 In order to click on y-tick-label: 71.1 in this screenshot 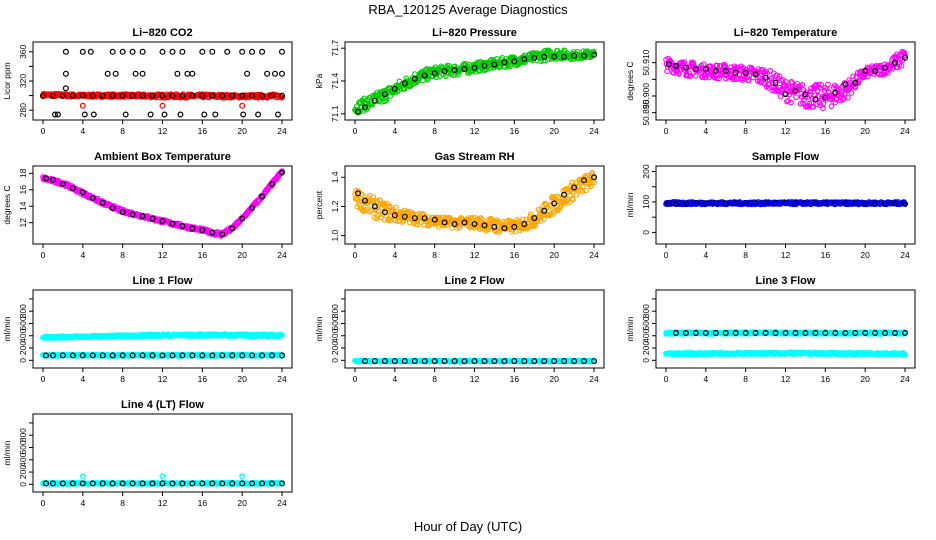, I will do `click(335, 113)`.